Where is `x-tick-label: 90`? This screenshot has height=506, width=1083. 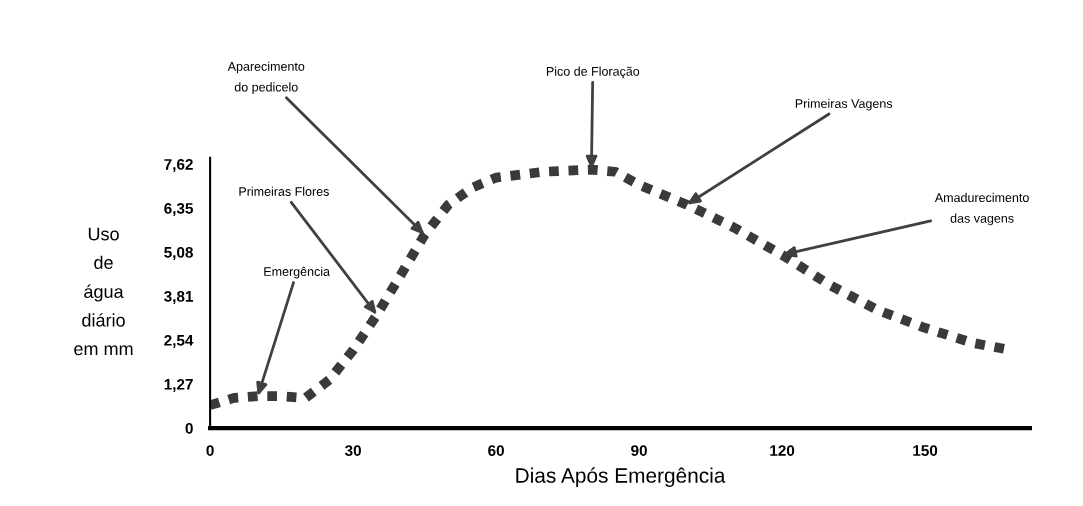
x-tick-label: 90 is located at coordinates (639, 450).